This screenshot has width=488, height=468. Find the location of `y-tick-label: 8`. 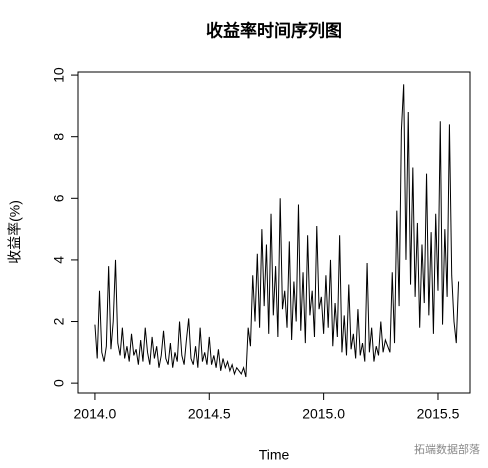

y-tick-label: 8 is located at coordinates (59, 137).